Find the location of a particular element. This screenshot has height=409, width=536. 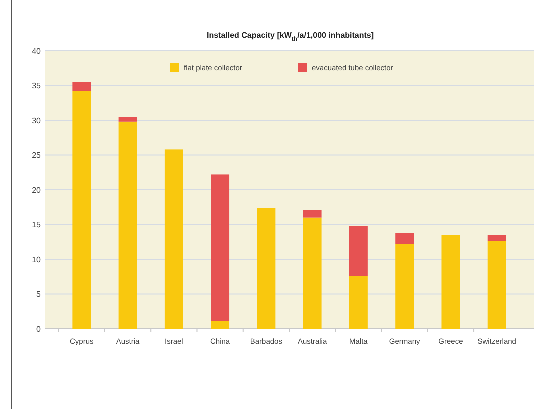

y-tick-label: 25 is located at coordinates (37, 155).